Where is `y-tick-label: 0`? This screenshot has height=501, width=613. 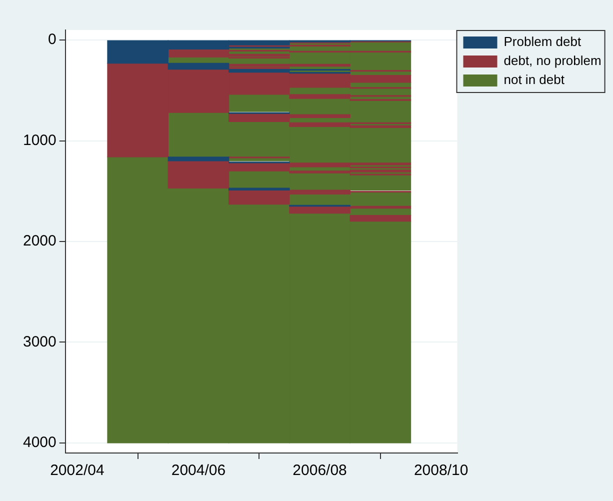 y-tick-label: 0 is located at coordinates (52, 39).